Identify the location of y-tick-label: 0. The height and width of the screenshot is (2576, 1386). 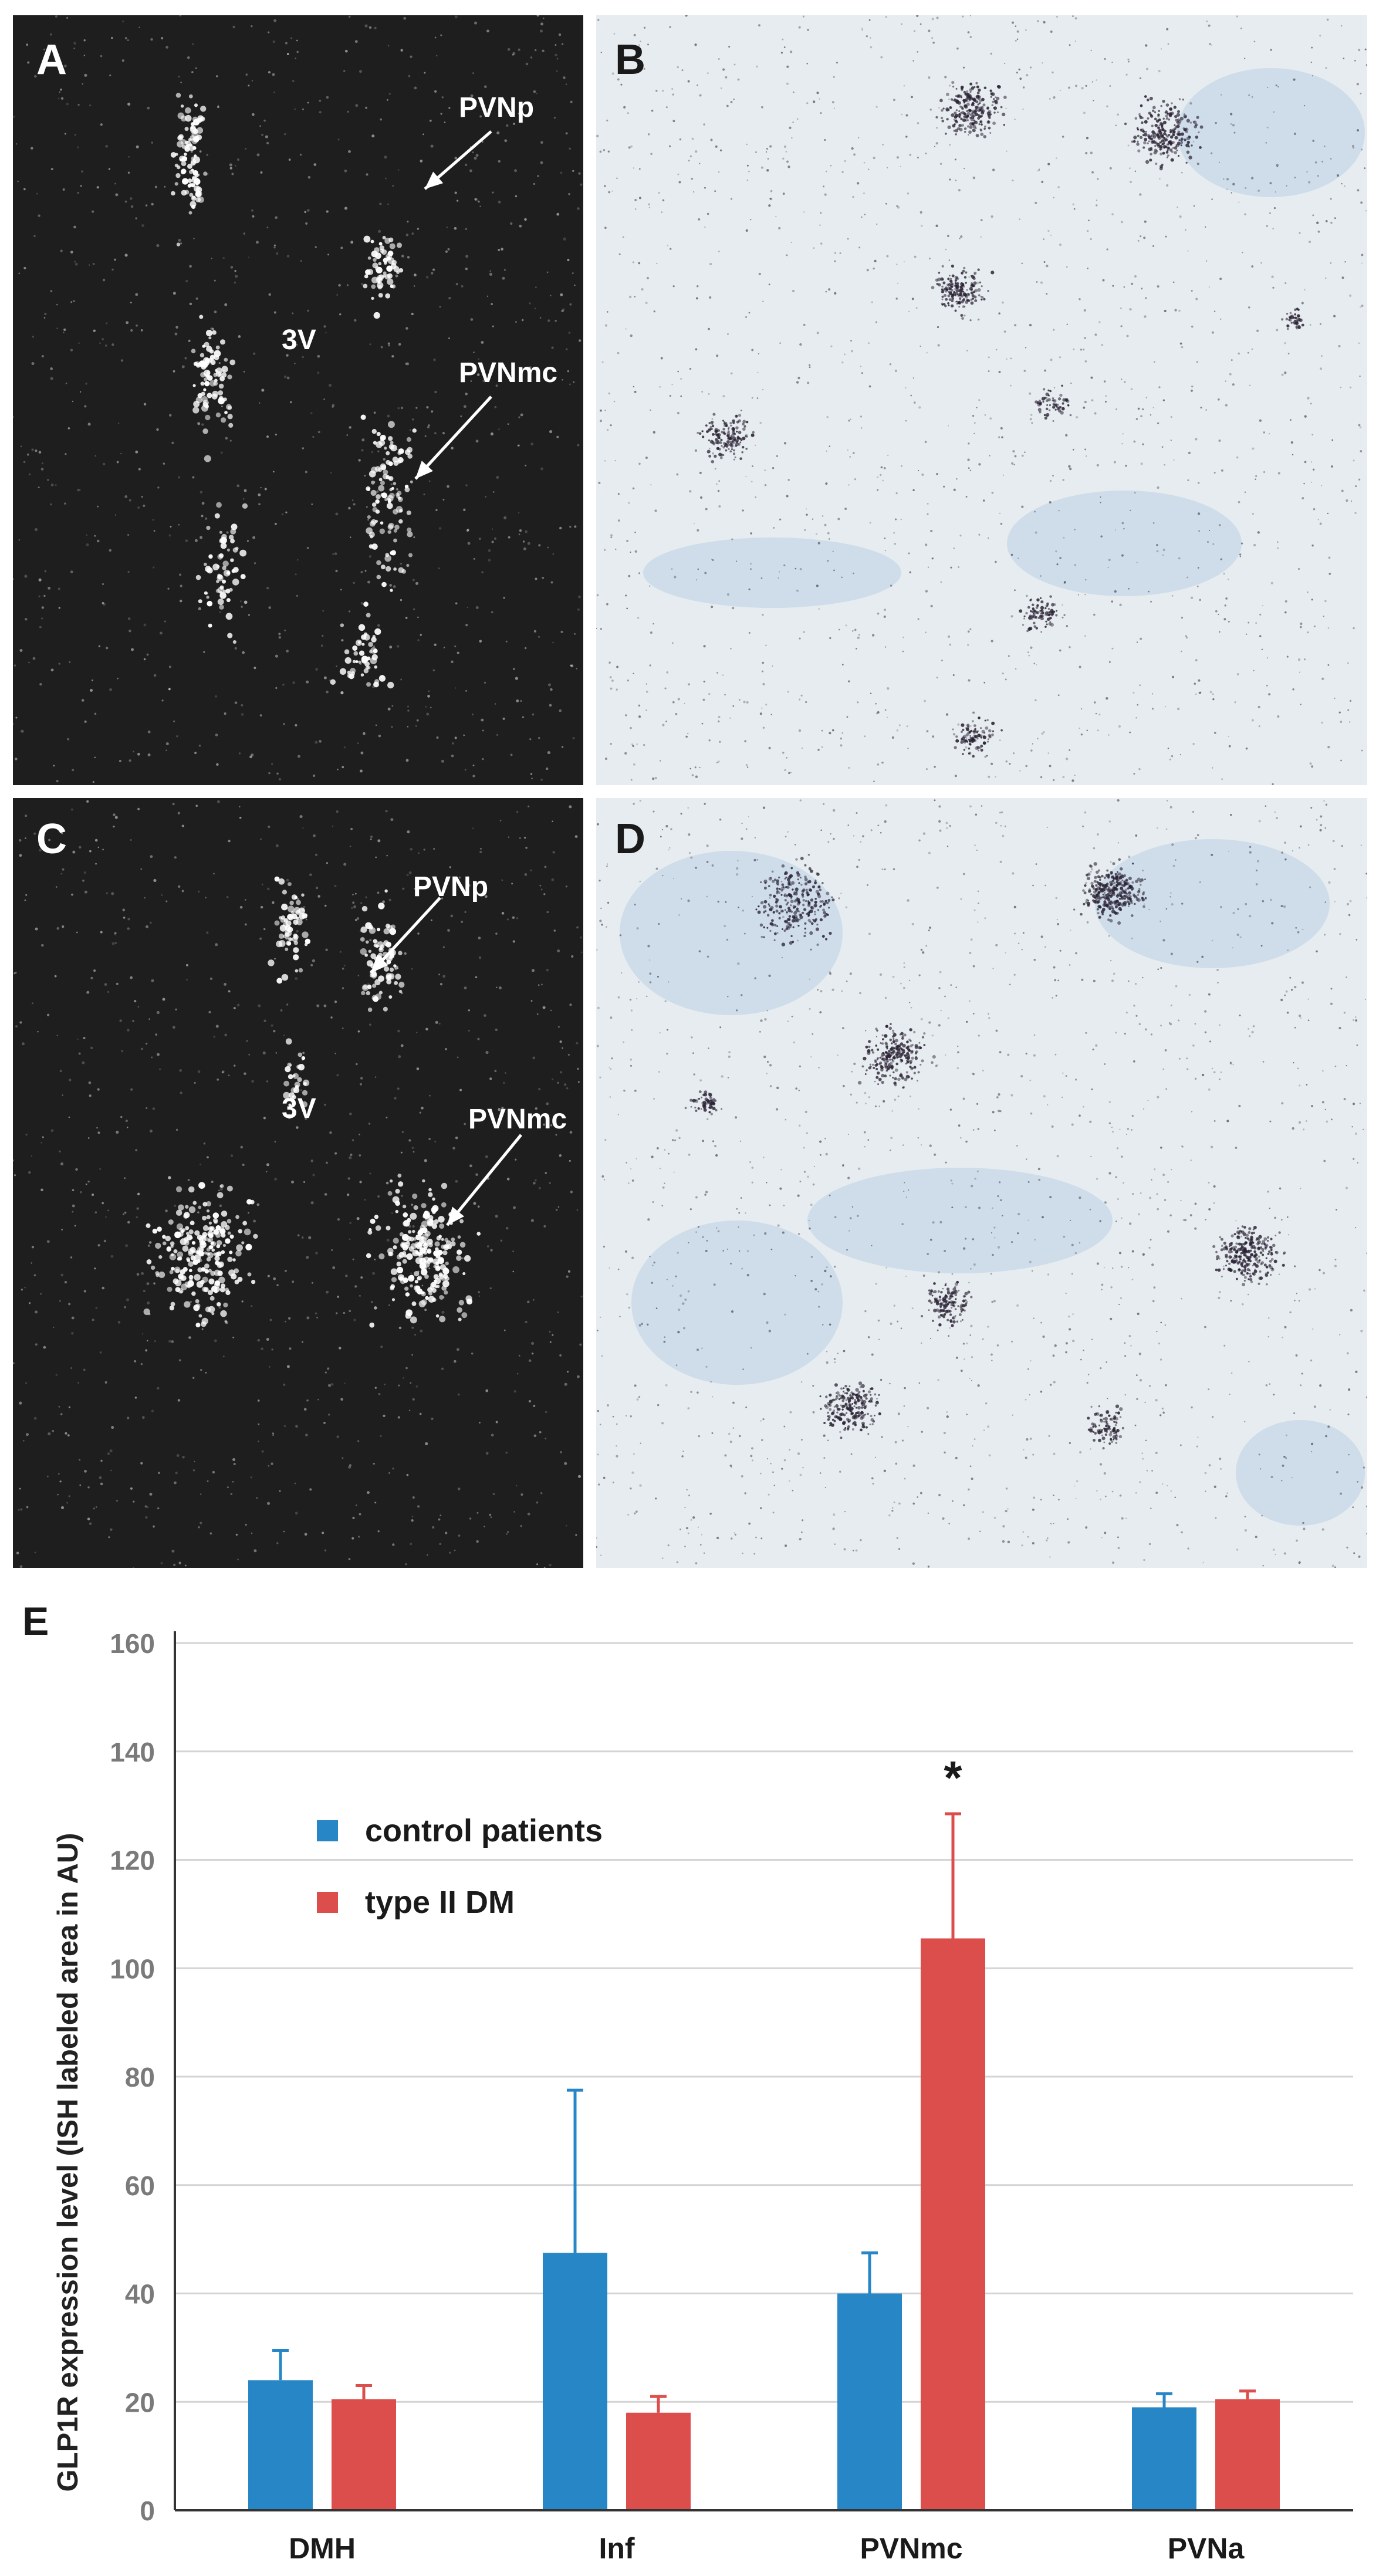
(147, 2511).